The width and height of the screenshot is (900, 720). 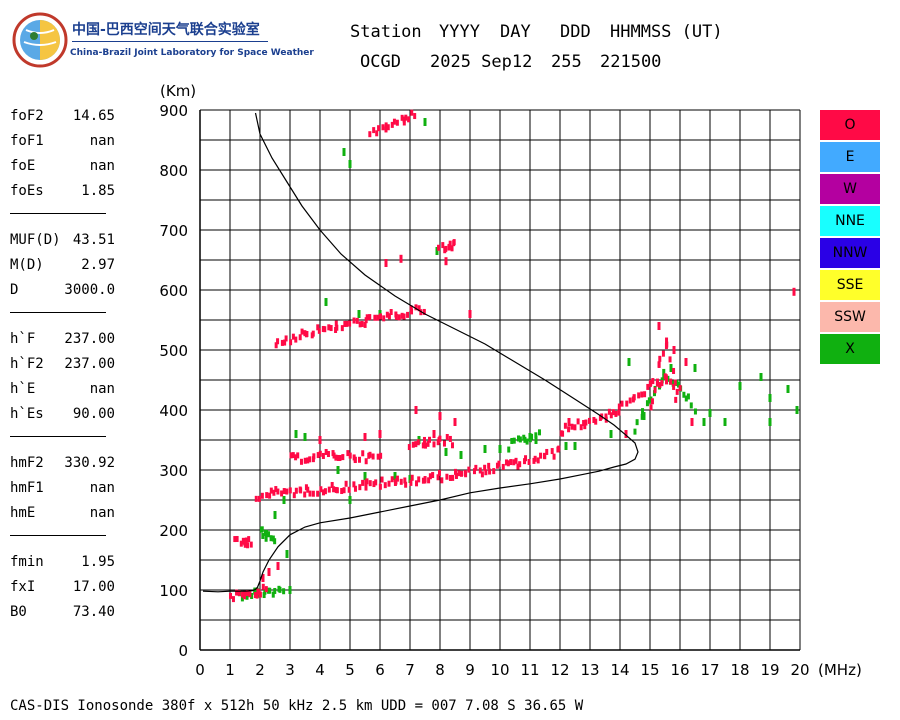 I want to click on parameter-value: 237.00, so click(x=89, y=339).